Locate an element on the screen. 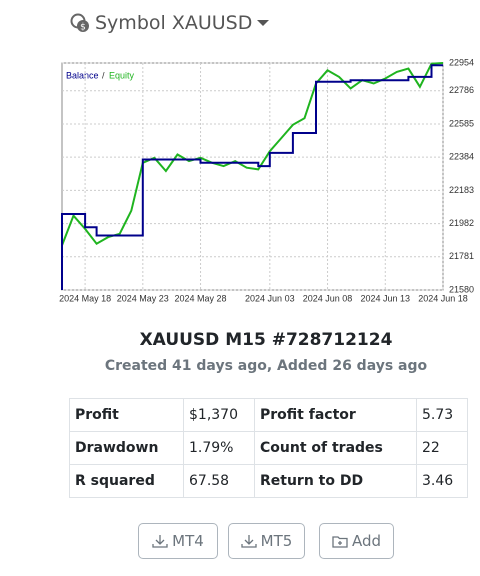 Image resolution: width=480 pixels, height=576 pixels. button-label: Add is located at coordinates (366, 541).